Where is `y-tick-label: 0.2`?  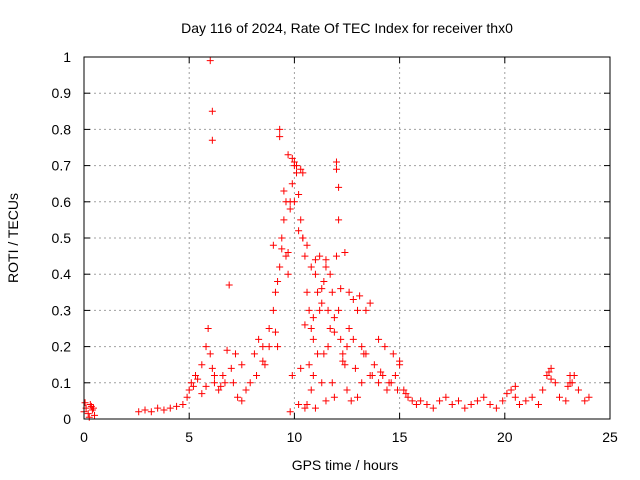 y-tick-label: 0.2 is located at coordinates (62, 347).